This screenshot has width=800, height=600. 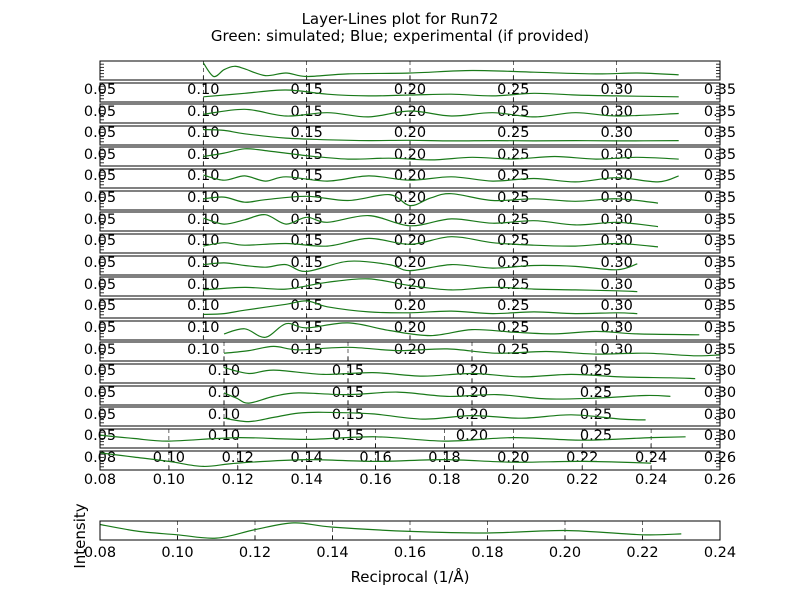 I want to click on layer-line-panel: 0.300.250.200.150.100.05, so click(x=410, y=404).